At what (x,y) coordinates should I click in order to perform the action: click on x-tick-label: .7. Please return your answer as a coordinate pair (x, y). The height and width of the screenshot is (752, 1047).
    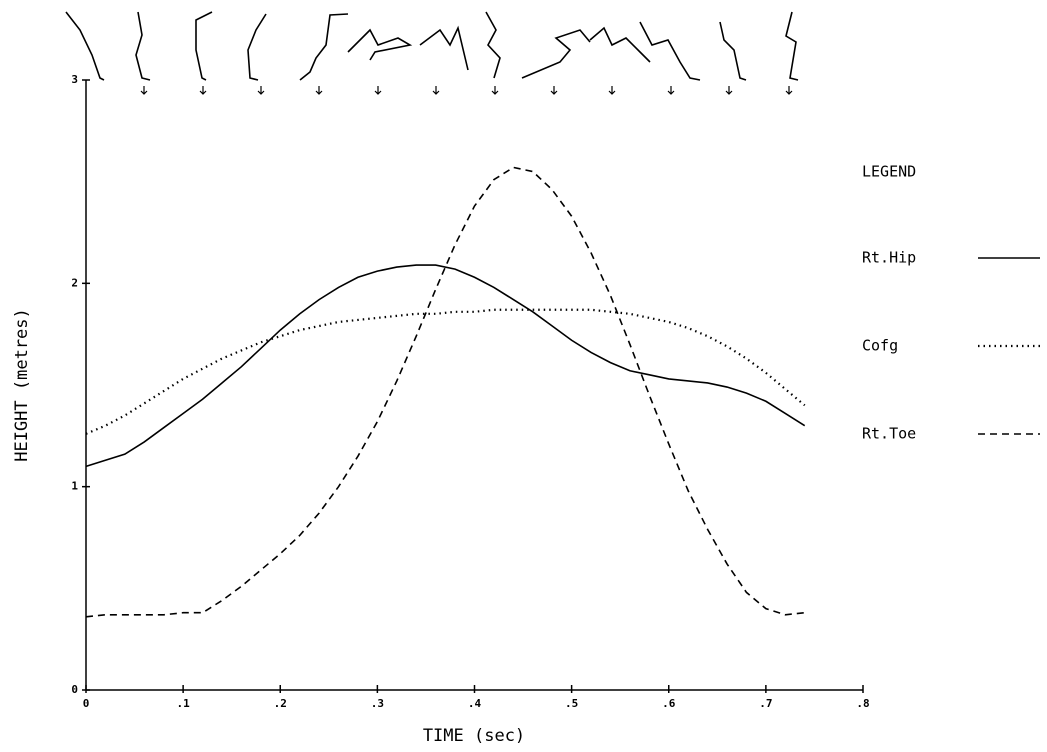
    Looking at the image, I should click on (765, 703).